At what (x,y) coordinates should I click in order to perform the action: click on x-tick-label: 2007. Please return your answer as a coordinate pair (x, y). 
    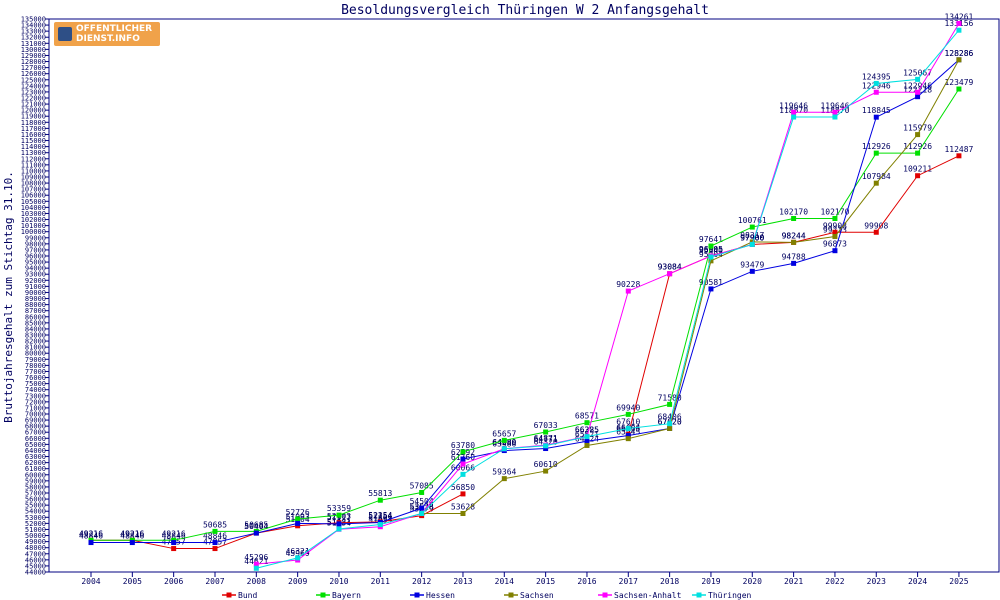
    Looking at the image, I should click on (214, 581).